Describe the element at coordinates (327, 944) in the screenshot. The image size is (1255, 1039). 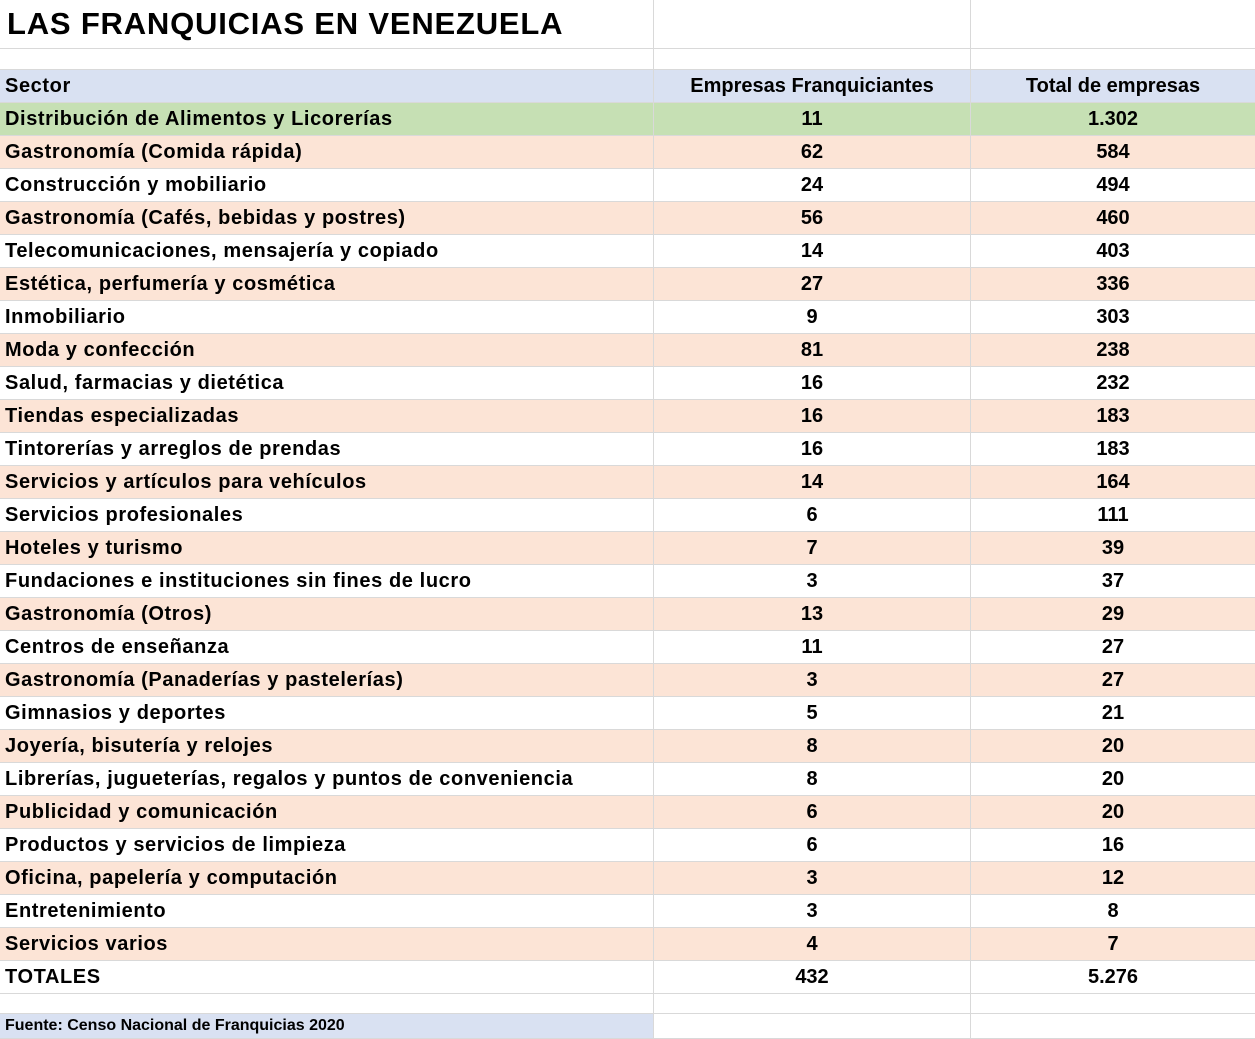
I see `sector-cell: Servicios varios` at that location.